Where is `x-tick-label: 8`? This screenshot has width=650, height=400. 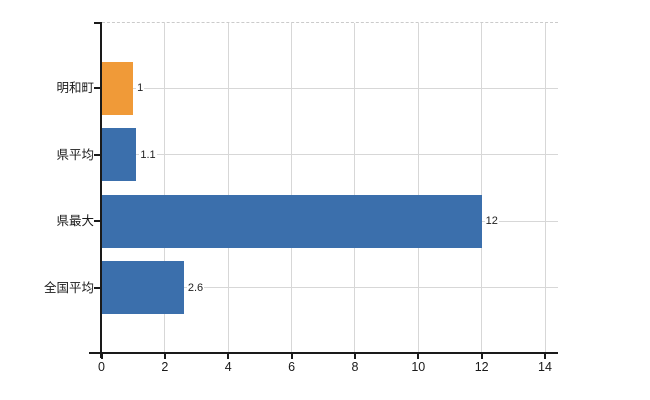
x-tick-label: 8 is located at coordinates (355, 367).